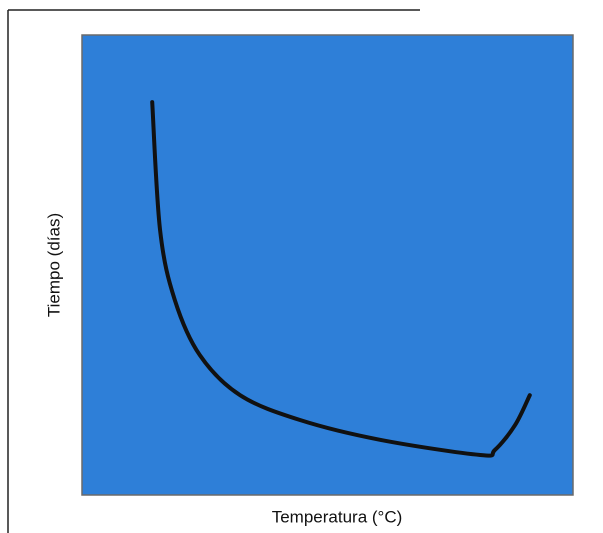 This screenshot has height=533, width=603. I want to click on x-axis-label: Temperatura (°C), so click(337, 516).